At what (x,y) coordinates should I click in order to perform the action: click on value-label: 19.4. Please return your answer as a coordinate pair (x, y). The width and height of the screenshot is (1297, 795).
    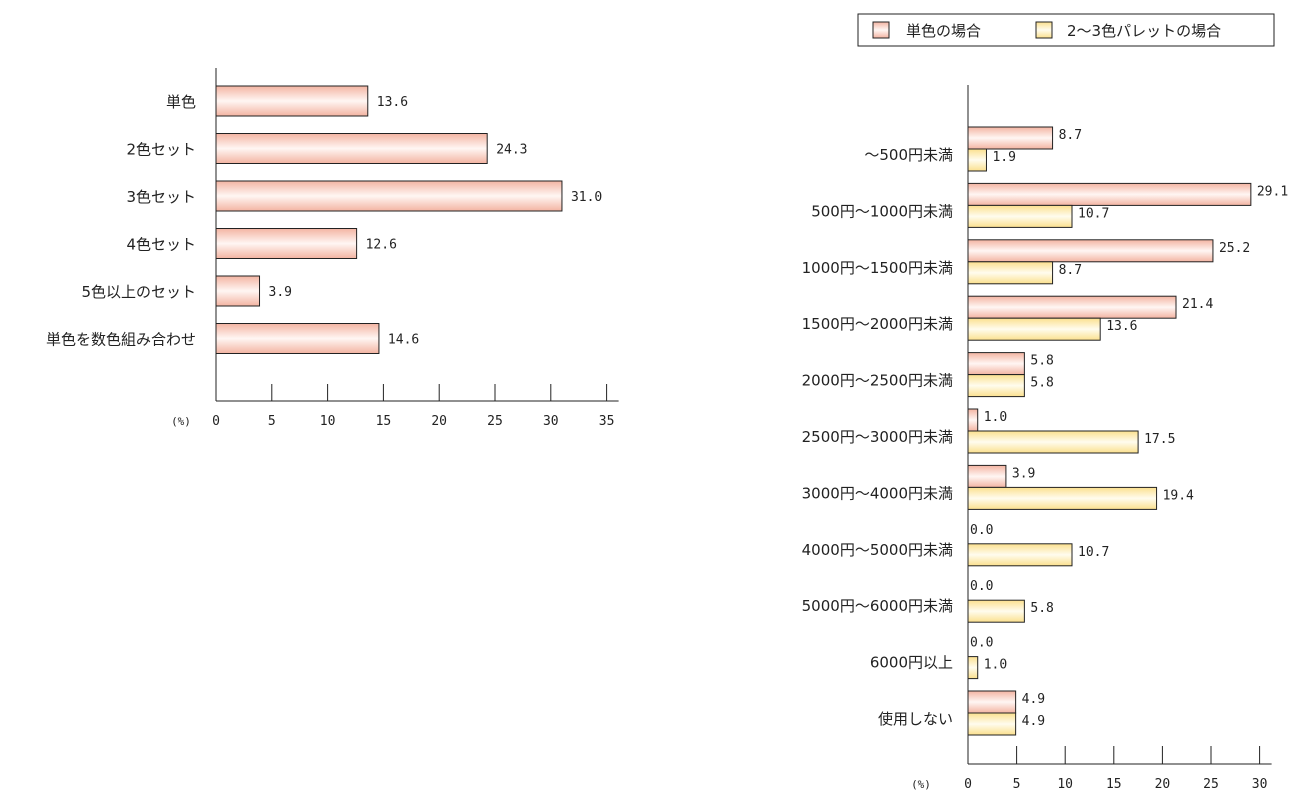
    Looking at the image, I should click on (1178, 495).